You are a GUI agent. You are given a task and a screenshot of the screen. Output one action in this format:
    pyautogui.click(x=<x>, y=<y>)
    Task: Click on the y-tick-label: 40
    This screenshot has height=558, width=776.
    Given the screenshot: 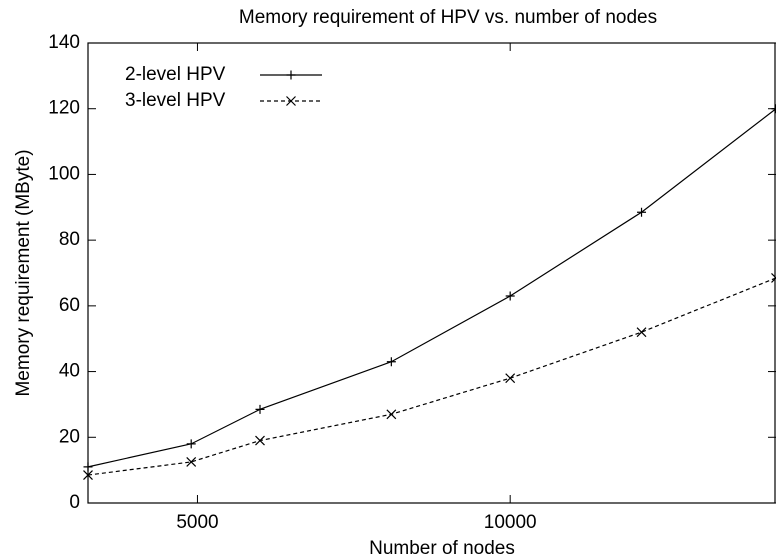 What is the action you would take?
    pyautogui.click(x=69, y=371)
    